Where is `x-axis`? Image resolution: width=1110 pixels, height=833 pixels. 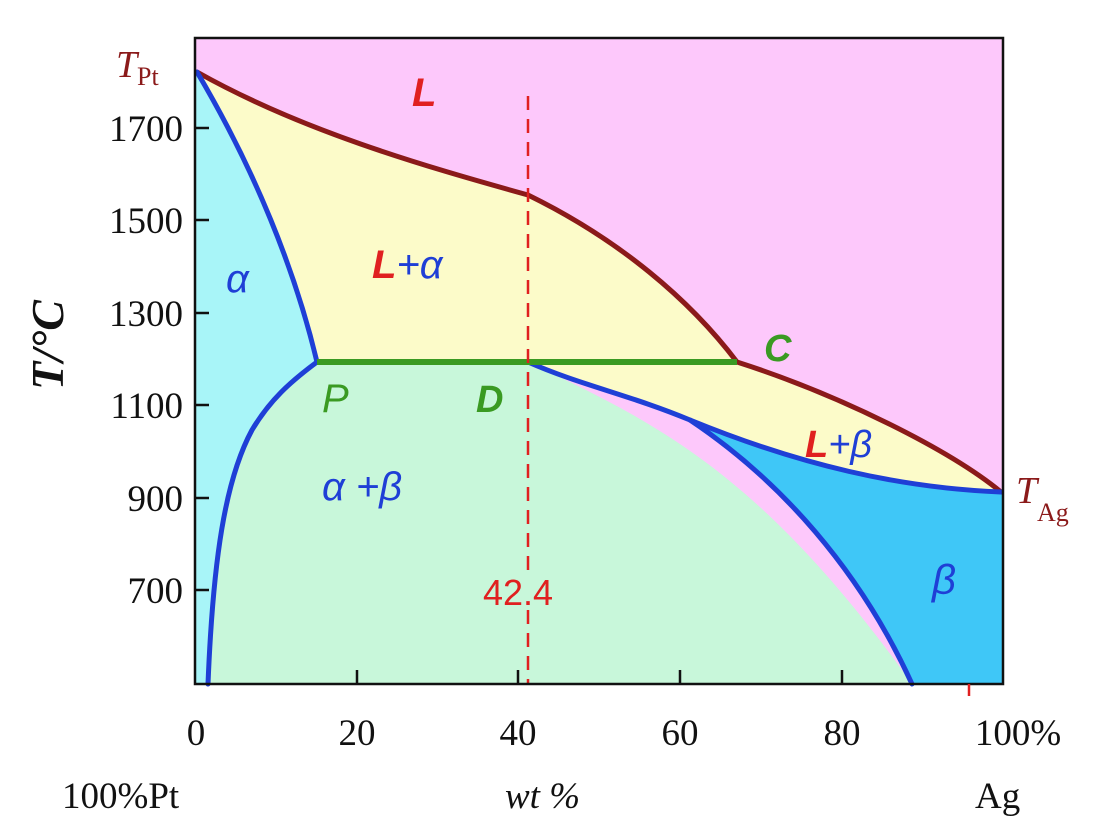 x-axis is located at coordinates (599, 677).